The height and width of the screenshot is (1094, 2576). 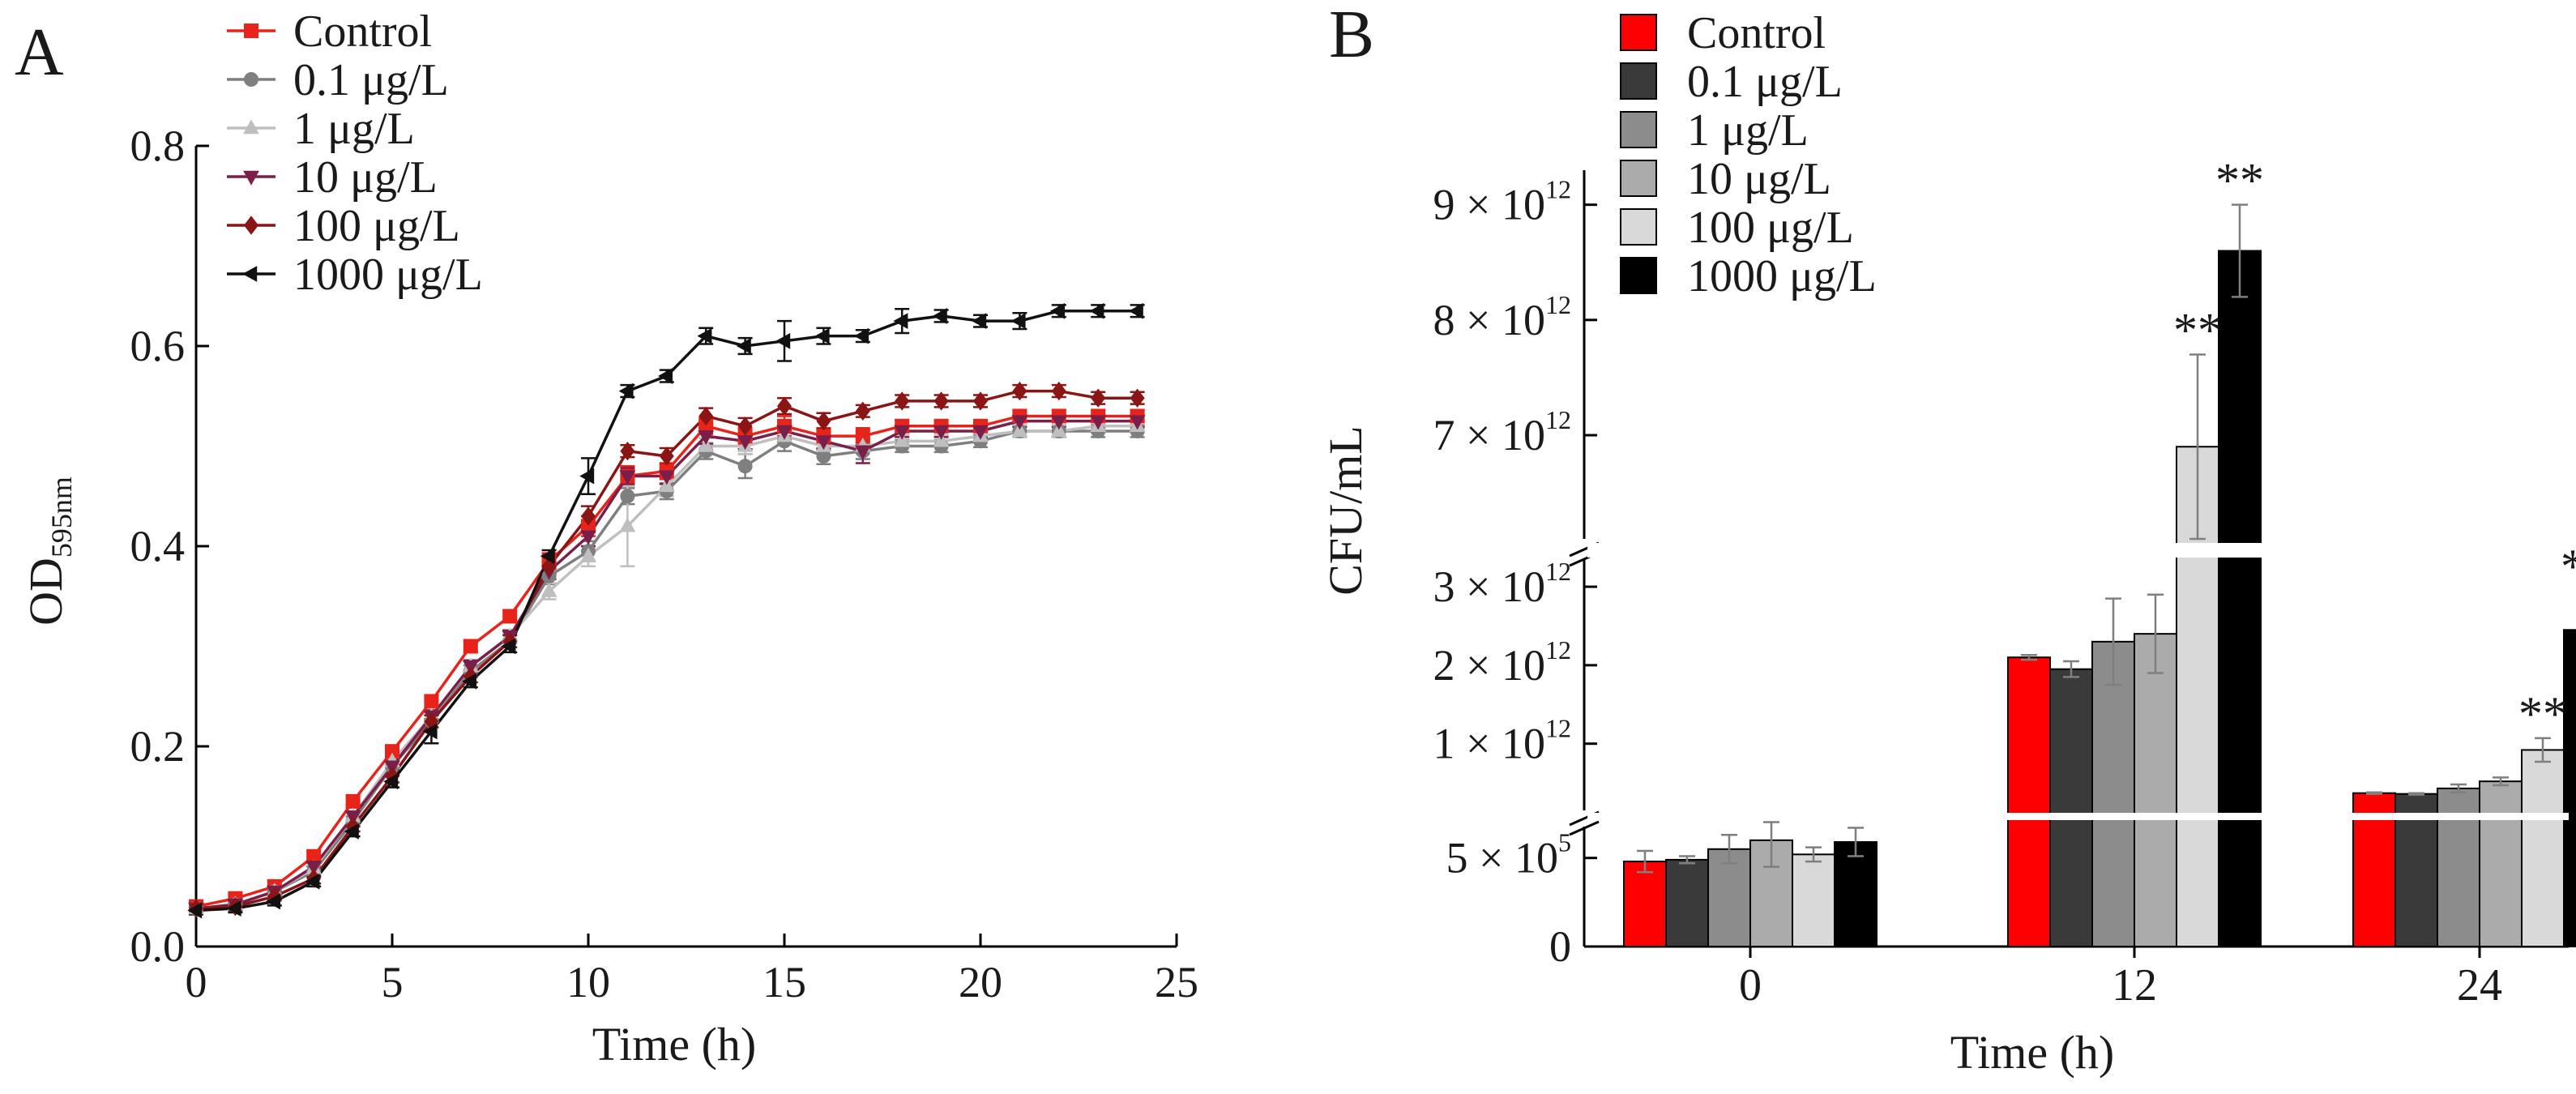 I want to click on panel-a-legend-label: 1 μg/L, so click(x=354, y=129).